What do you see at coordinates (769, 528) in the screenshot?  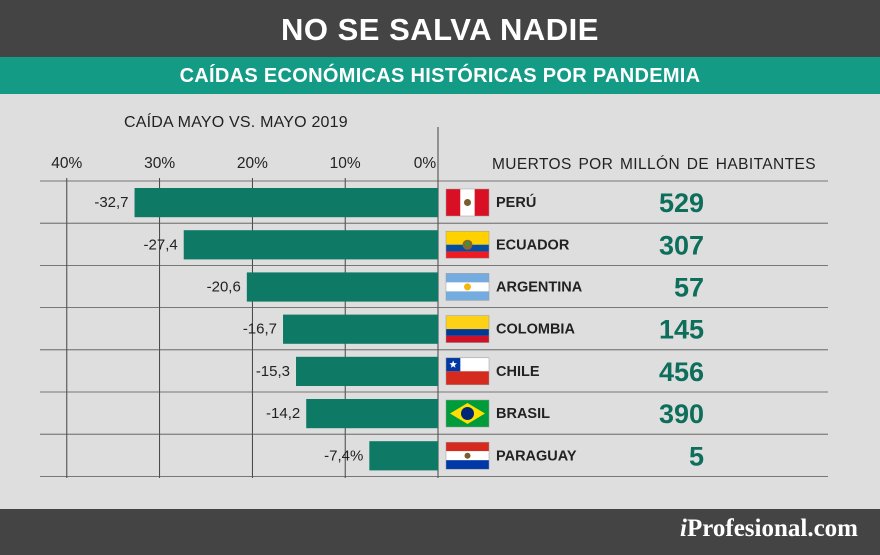 I see `brand-logo: iProfesional.com` at bounding box center [769, 528].